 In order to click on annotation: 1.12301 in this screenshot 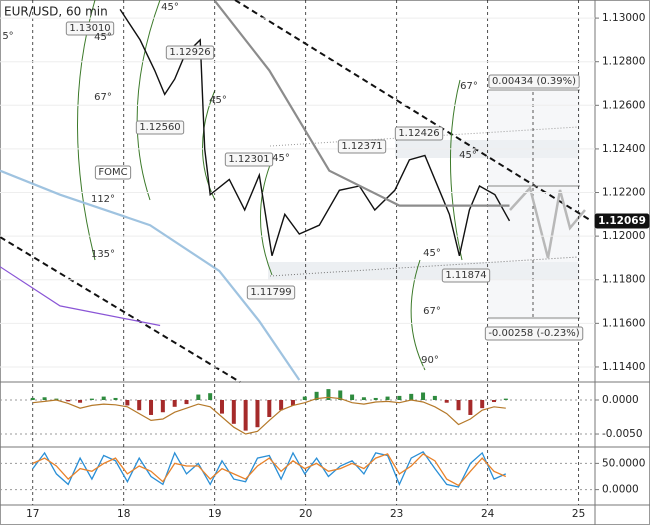, I will do `click(249, 159)`.